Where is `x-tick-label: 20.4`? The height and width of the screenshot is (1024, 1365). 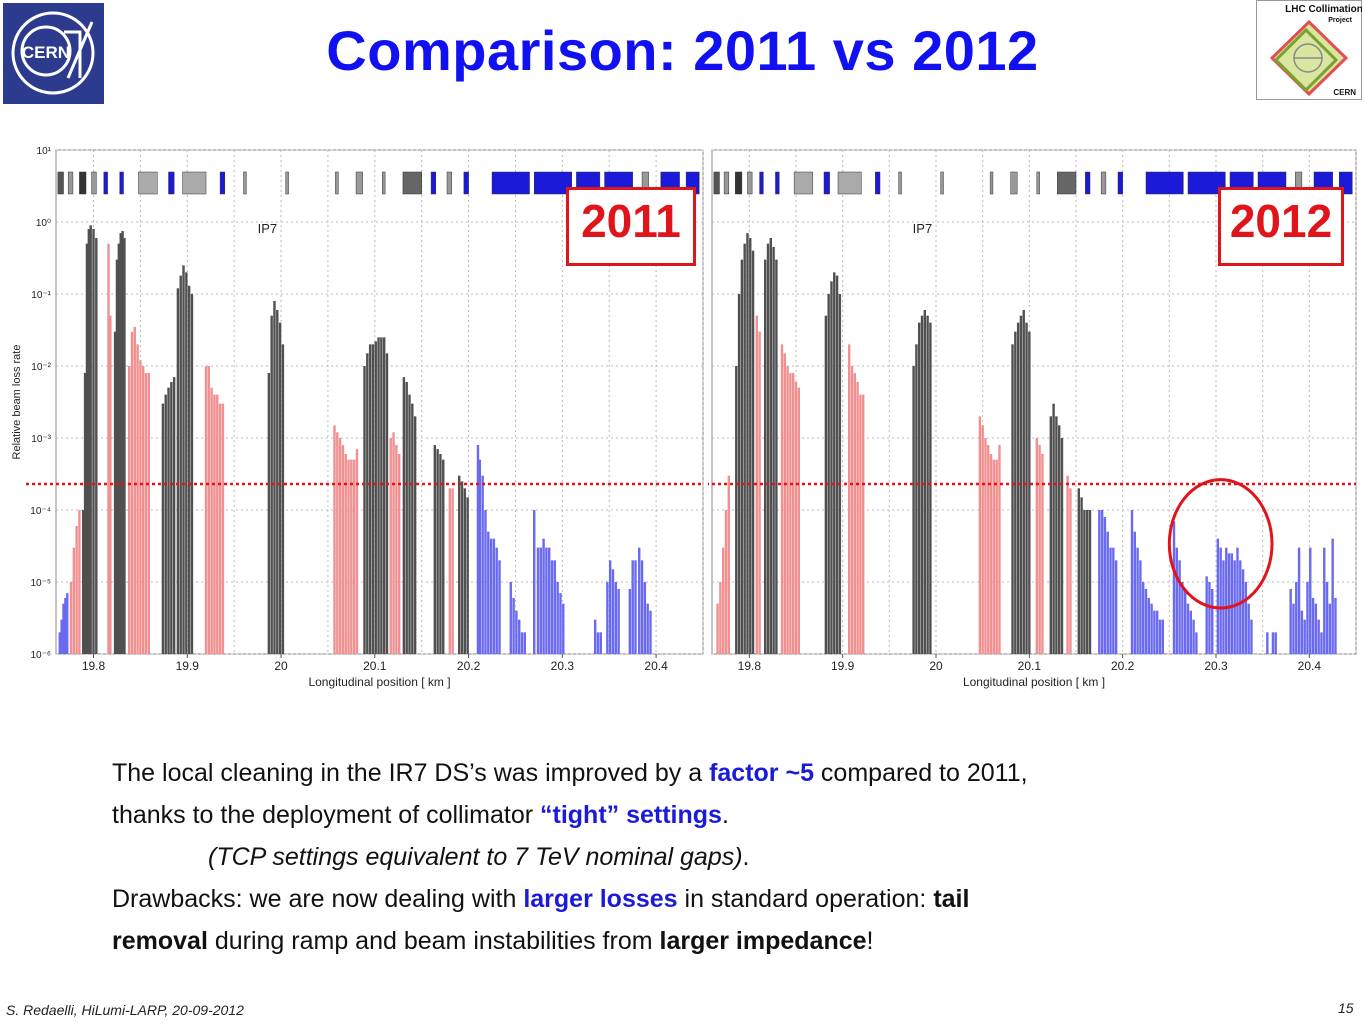
x-tick-label: 20.4 is located at coordinates (1310, 666).